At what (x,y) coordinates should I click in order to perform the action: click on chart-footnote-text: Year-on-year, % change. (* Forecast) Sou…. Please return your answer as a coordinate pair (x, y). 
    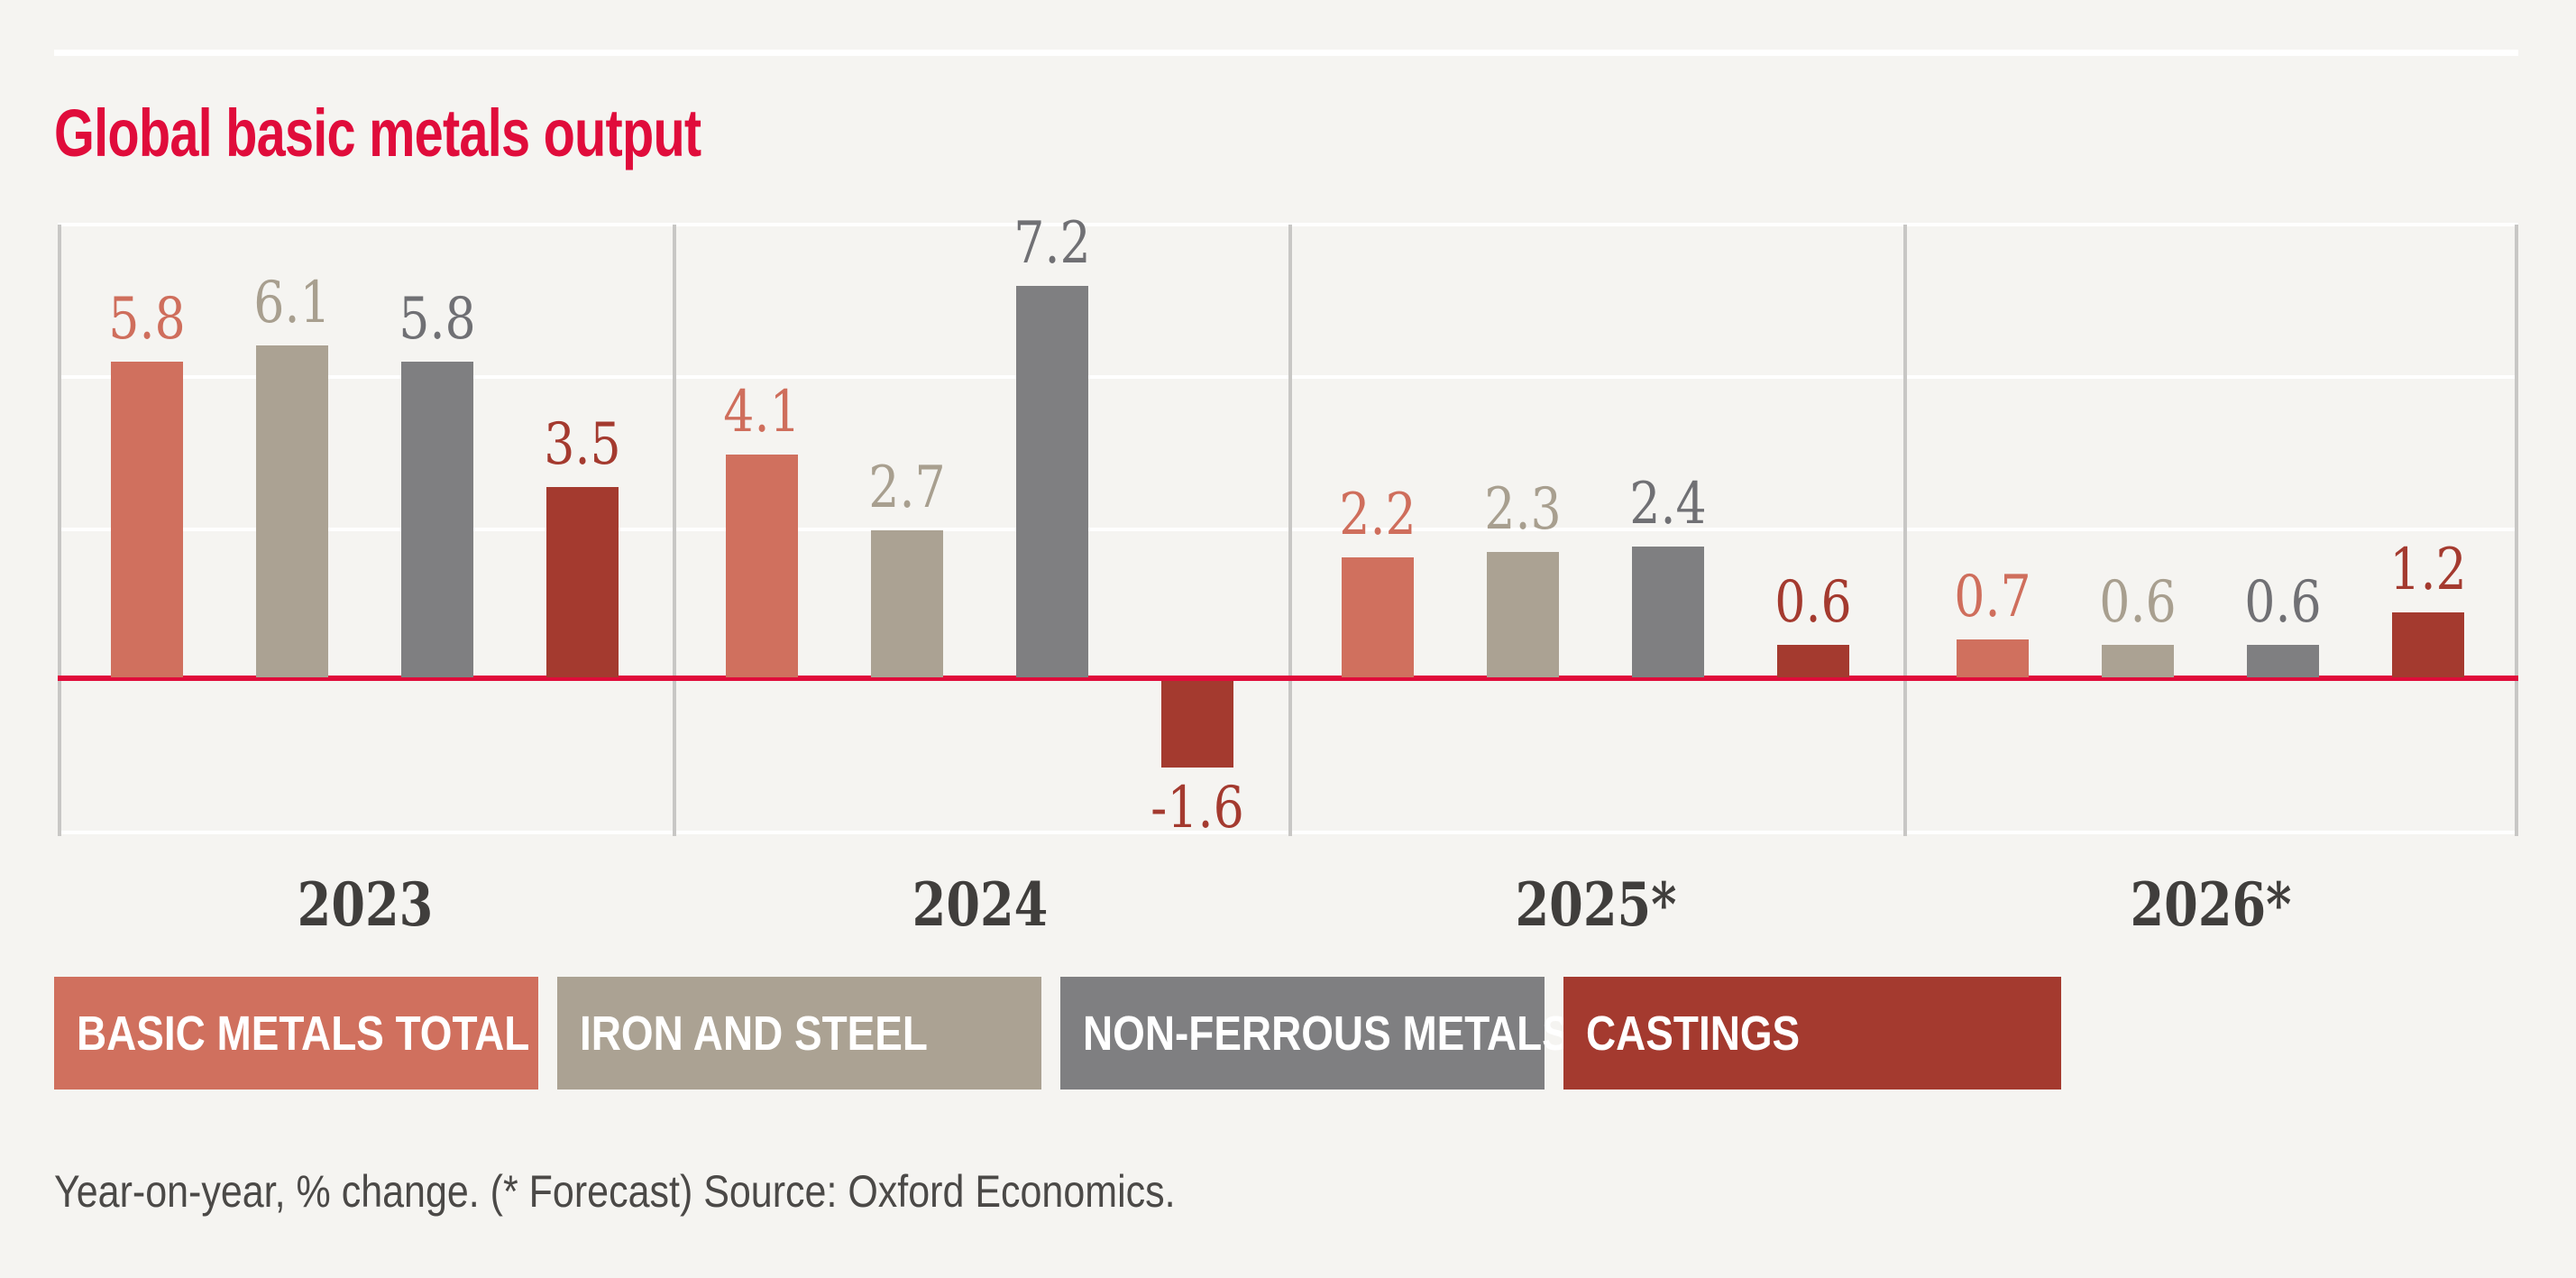
    Looking at the image, I should click on (615, 1191).